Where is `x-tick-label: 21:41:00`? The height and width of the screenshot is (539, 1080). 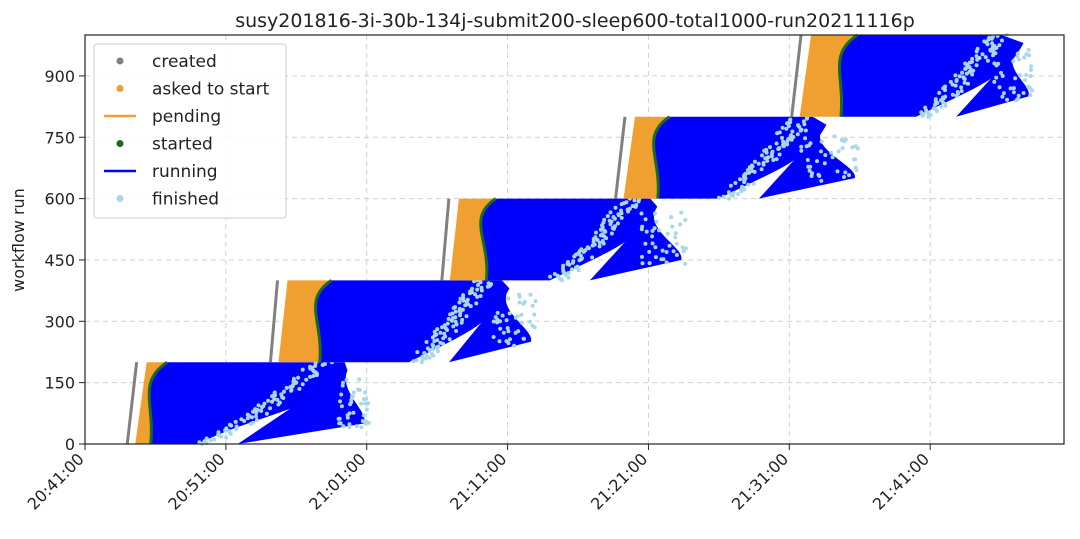
x-tick-label: 21:41:00 is located at coordinates (901, 481).